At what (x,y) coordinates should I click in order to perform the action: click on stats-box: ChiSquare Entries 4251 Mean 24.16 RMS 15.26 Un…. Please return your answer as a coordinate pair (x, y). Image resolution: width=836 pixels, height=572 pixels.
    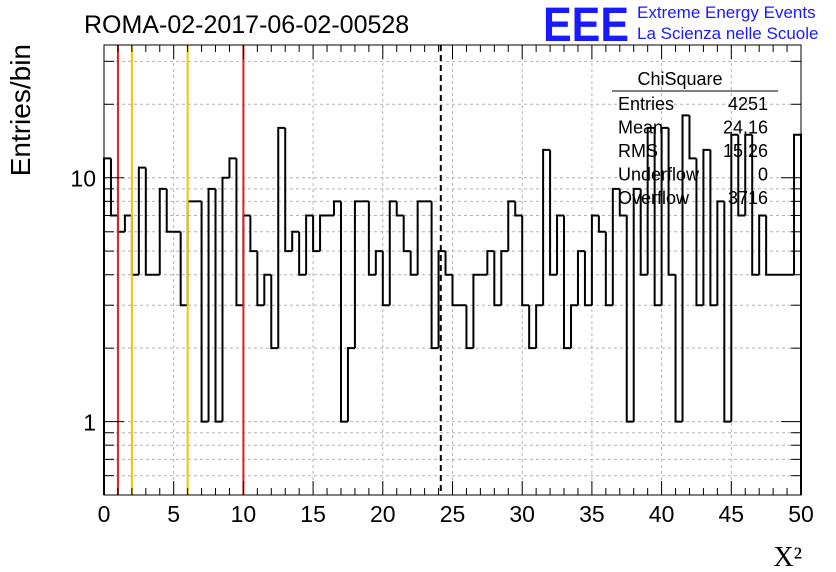
    Looking at the image, I should click on (695, 138).